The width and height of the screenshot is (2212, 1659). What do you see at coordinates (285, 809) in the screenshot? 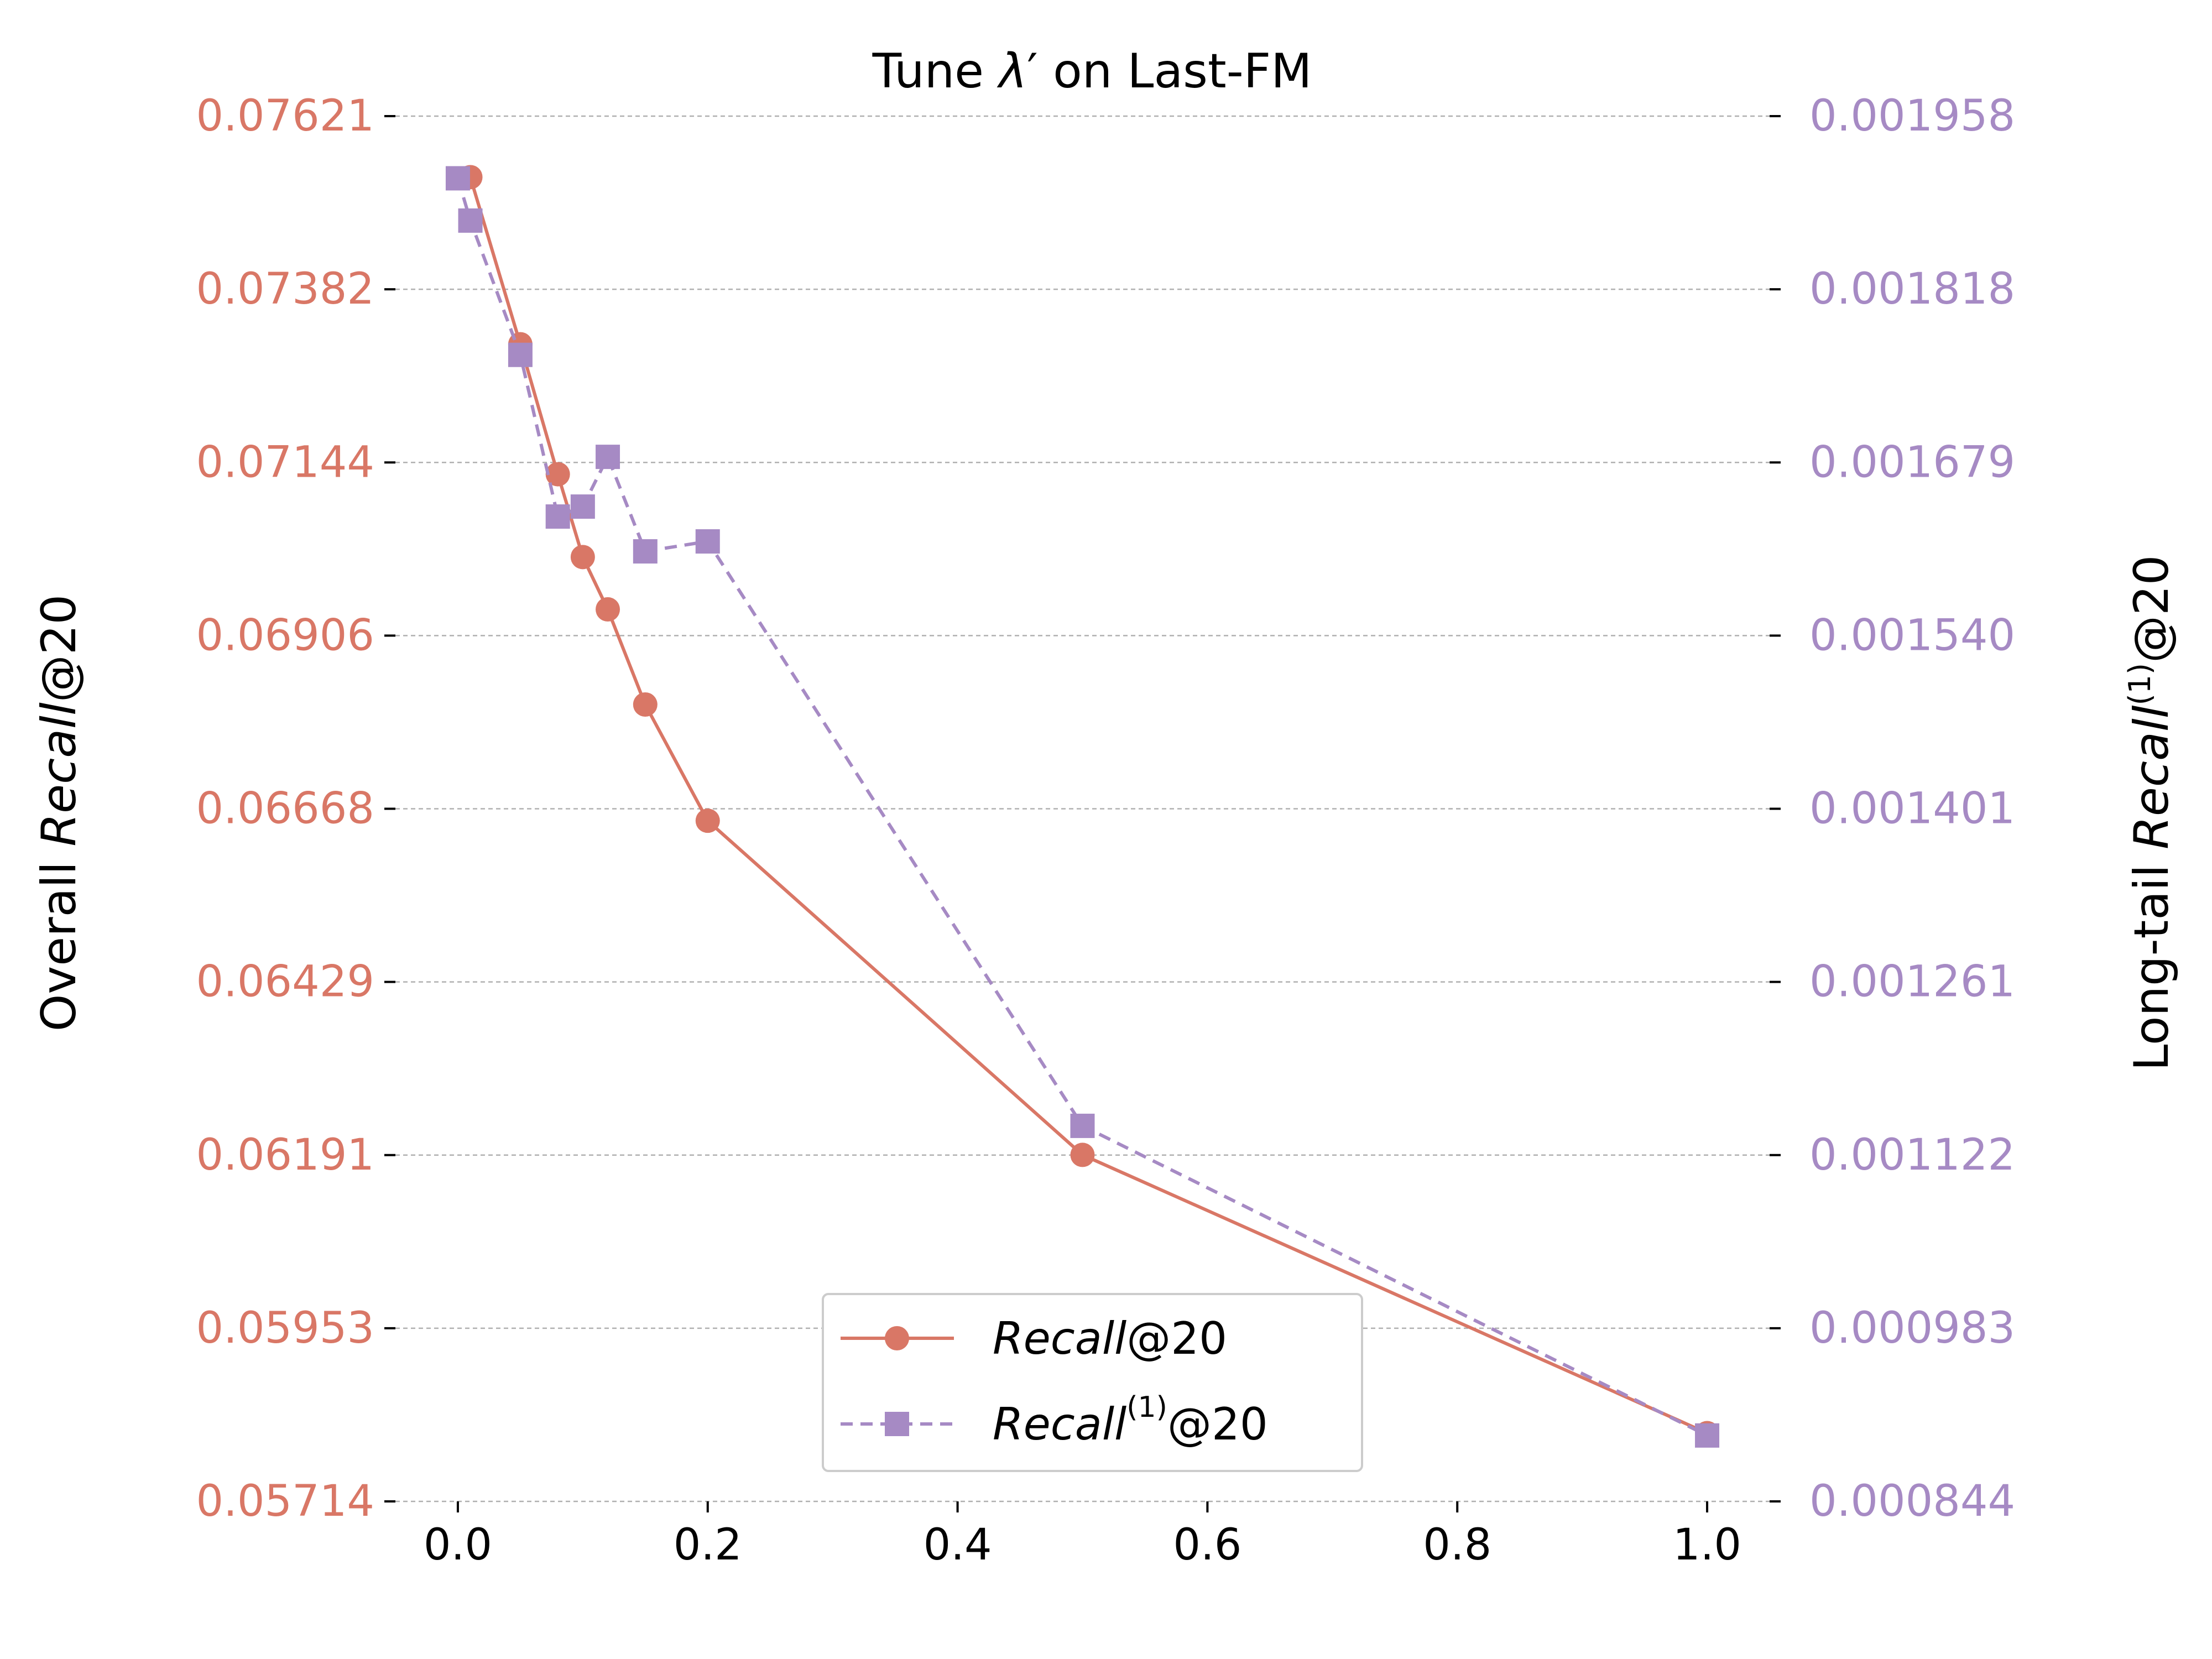
I see `left-tick-label: 0.06668` at bounding box center [285, 809].